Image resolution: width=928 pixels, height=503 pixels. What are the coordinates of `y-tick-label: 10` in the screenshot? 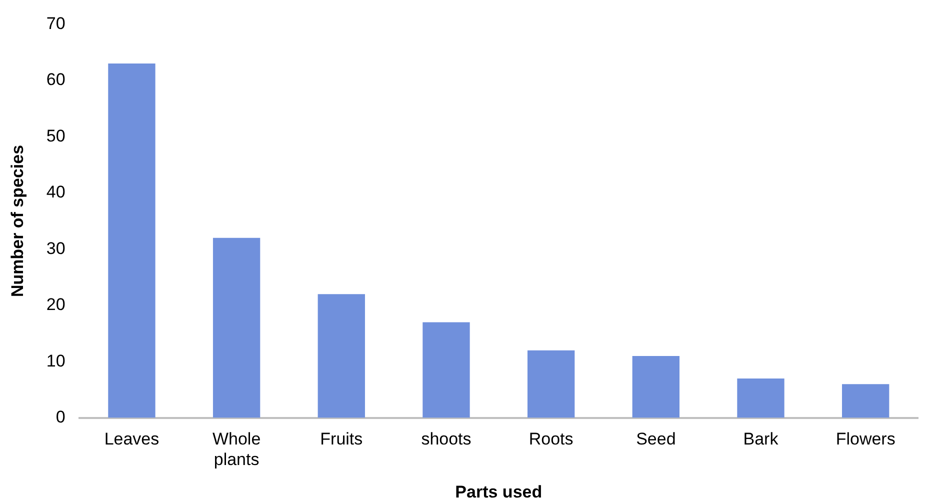 It's located at (56, 360).